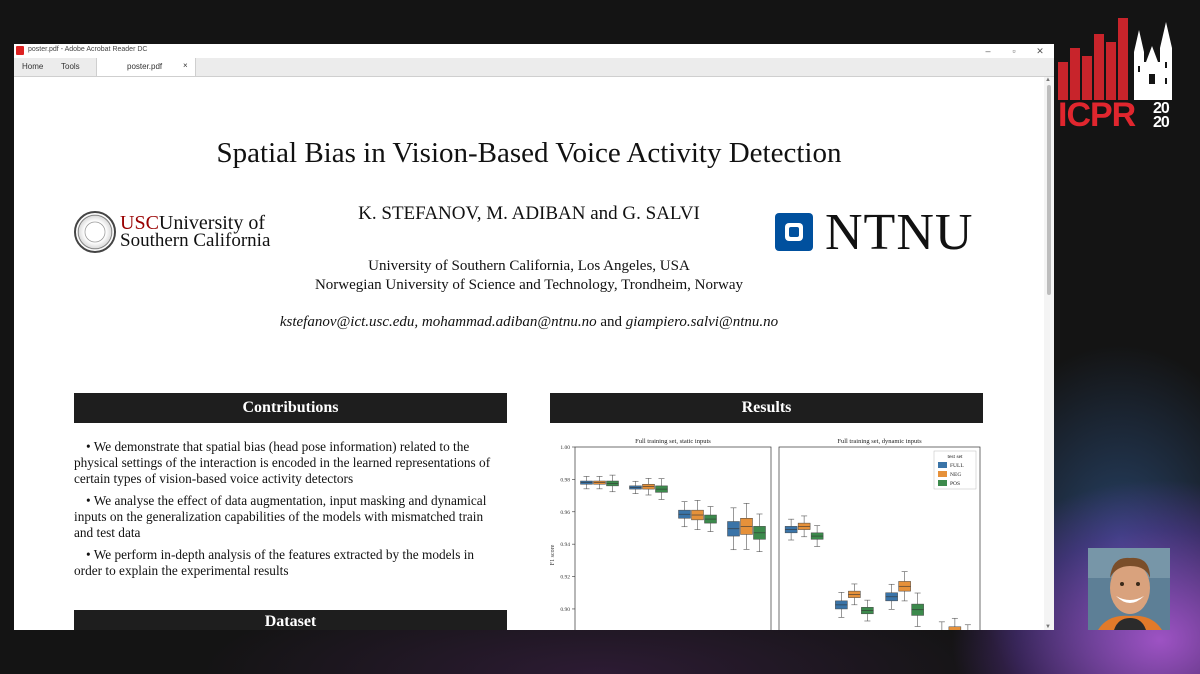 This screenshot has height=674, width=1200. I want to click on ntnu-logo: NTNU, so click(880, 232).